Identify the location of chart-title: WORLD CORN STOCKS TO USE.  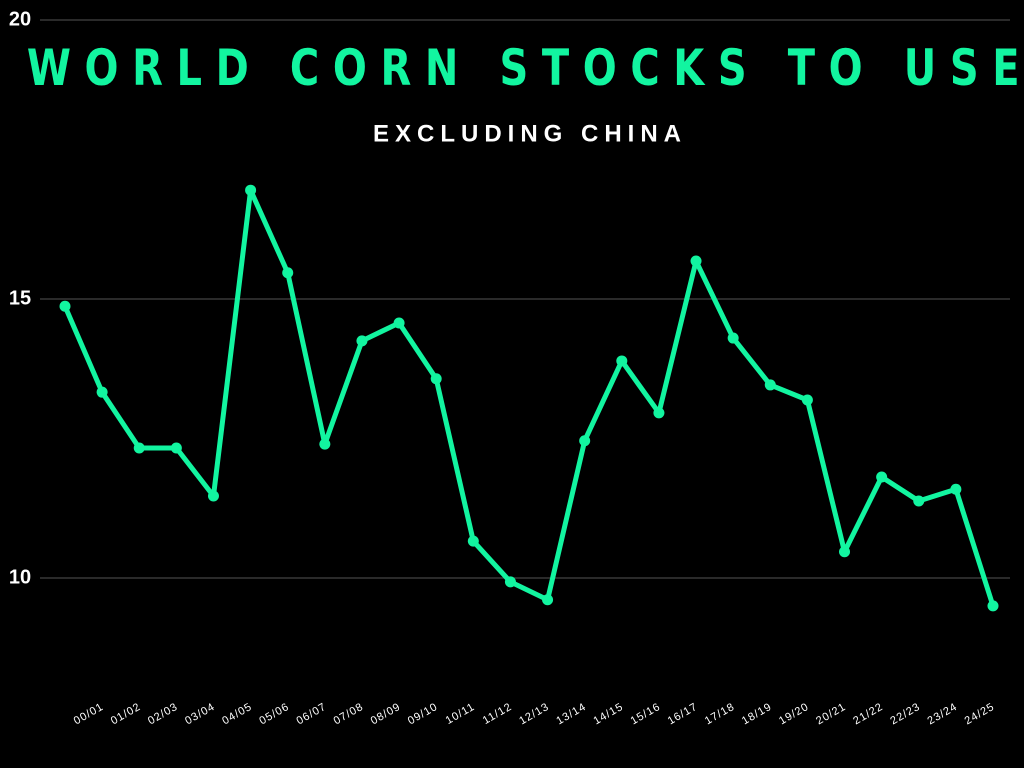
(525, 68).